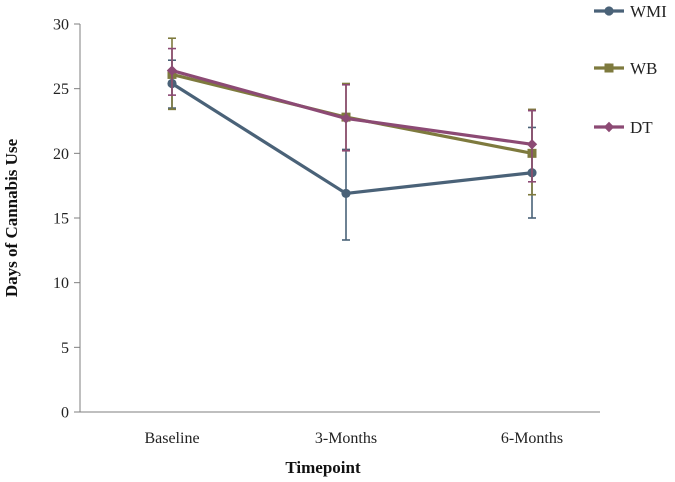 The height and width of the screenshot is (482, 675). I want to click on x-tick-label: 3-Months, so click(346, 438).